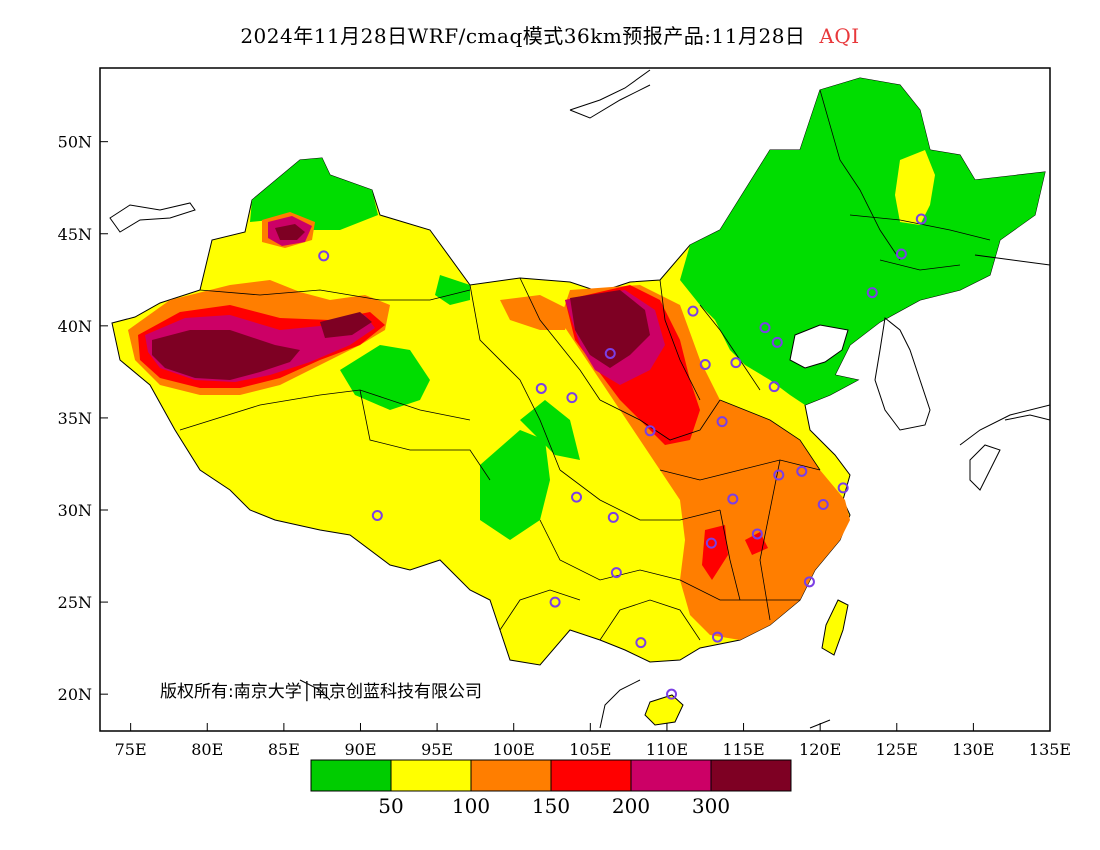  What do you see at coordinates (610, 329) in the screenshot?
I see `region-hazardous-ningxia` at bounding box center [610, 329].